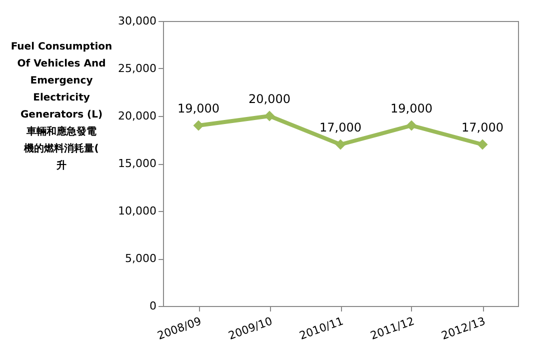 Image resolution: width=553 pixels, height=349 pixels. Describe the element at coordinates (137, 211) in the screenshot. I see `y-tick-label: 10,000` at that location.